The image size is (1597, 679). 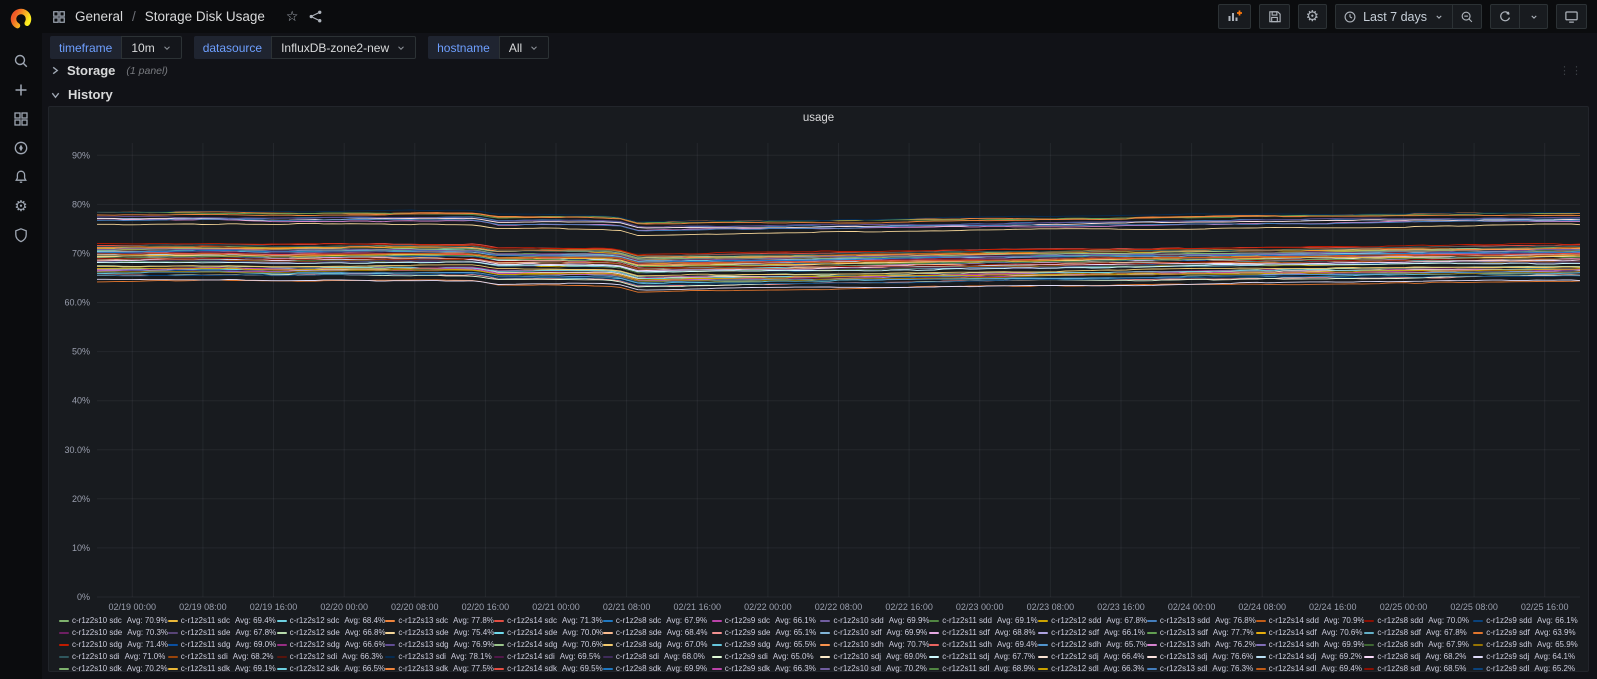 What do you see at coordinates (21, 61) in the screenshot?
I see `search-icon` at bounding box center [21, 61].